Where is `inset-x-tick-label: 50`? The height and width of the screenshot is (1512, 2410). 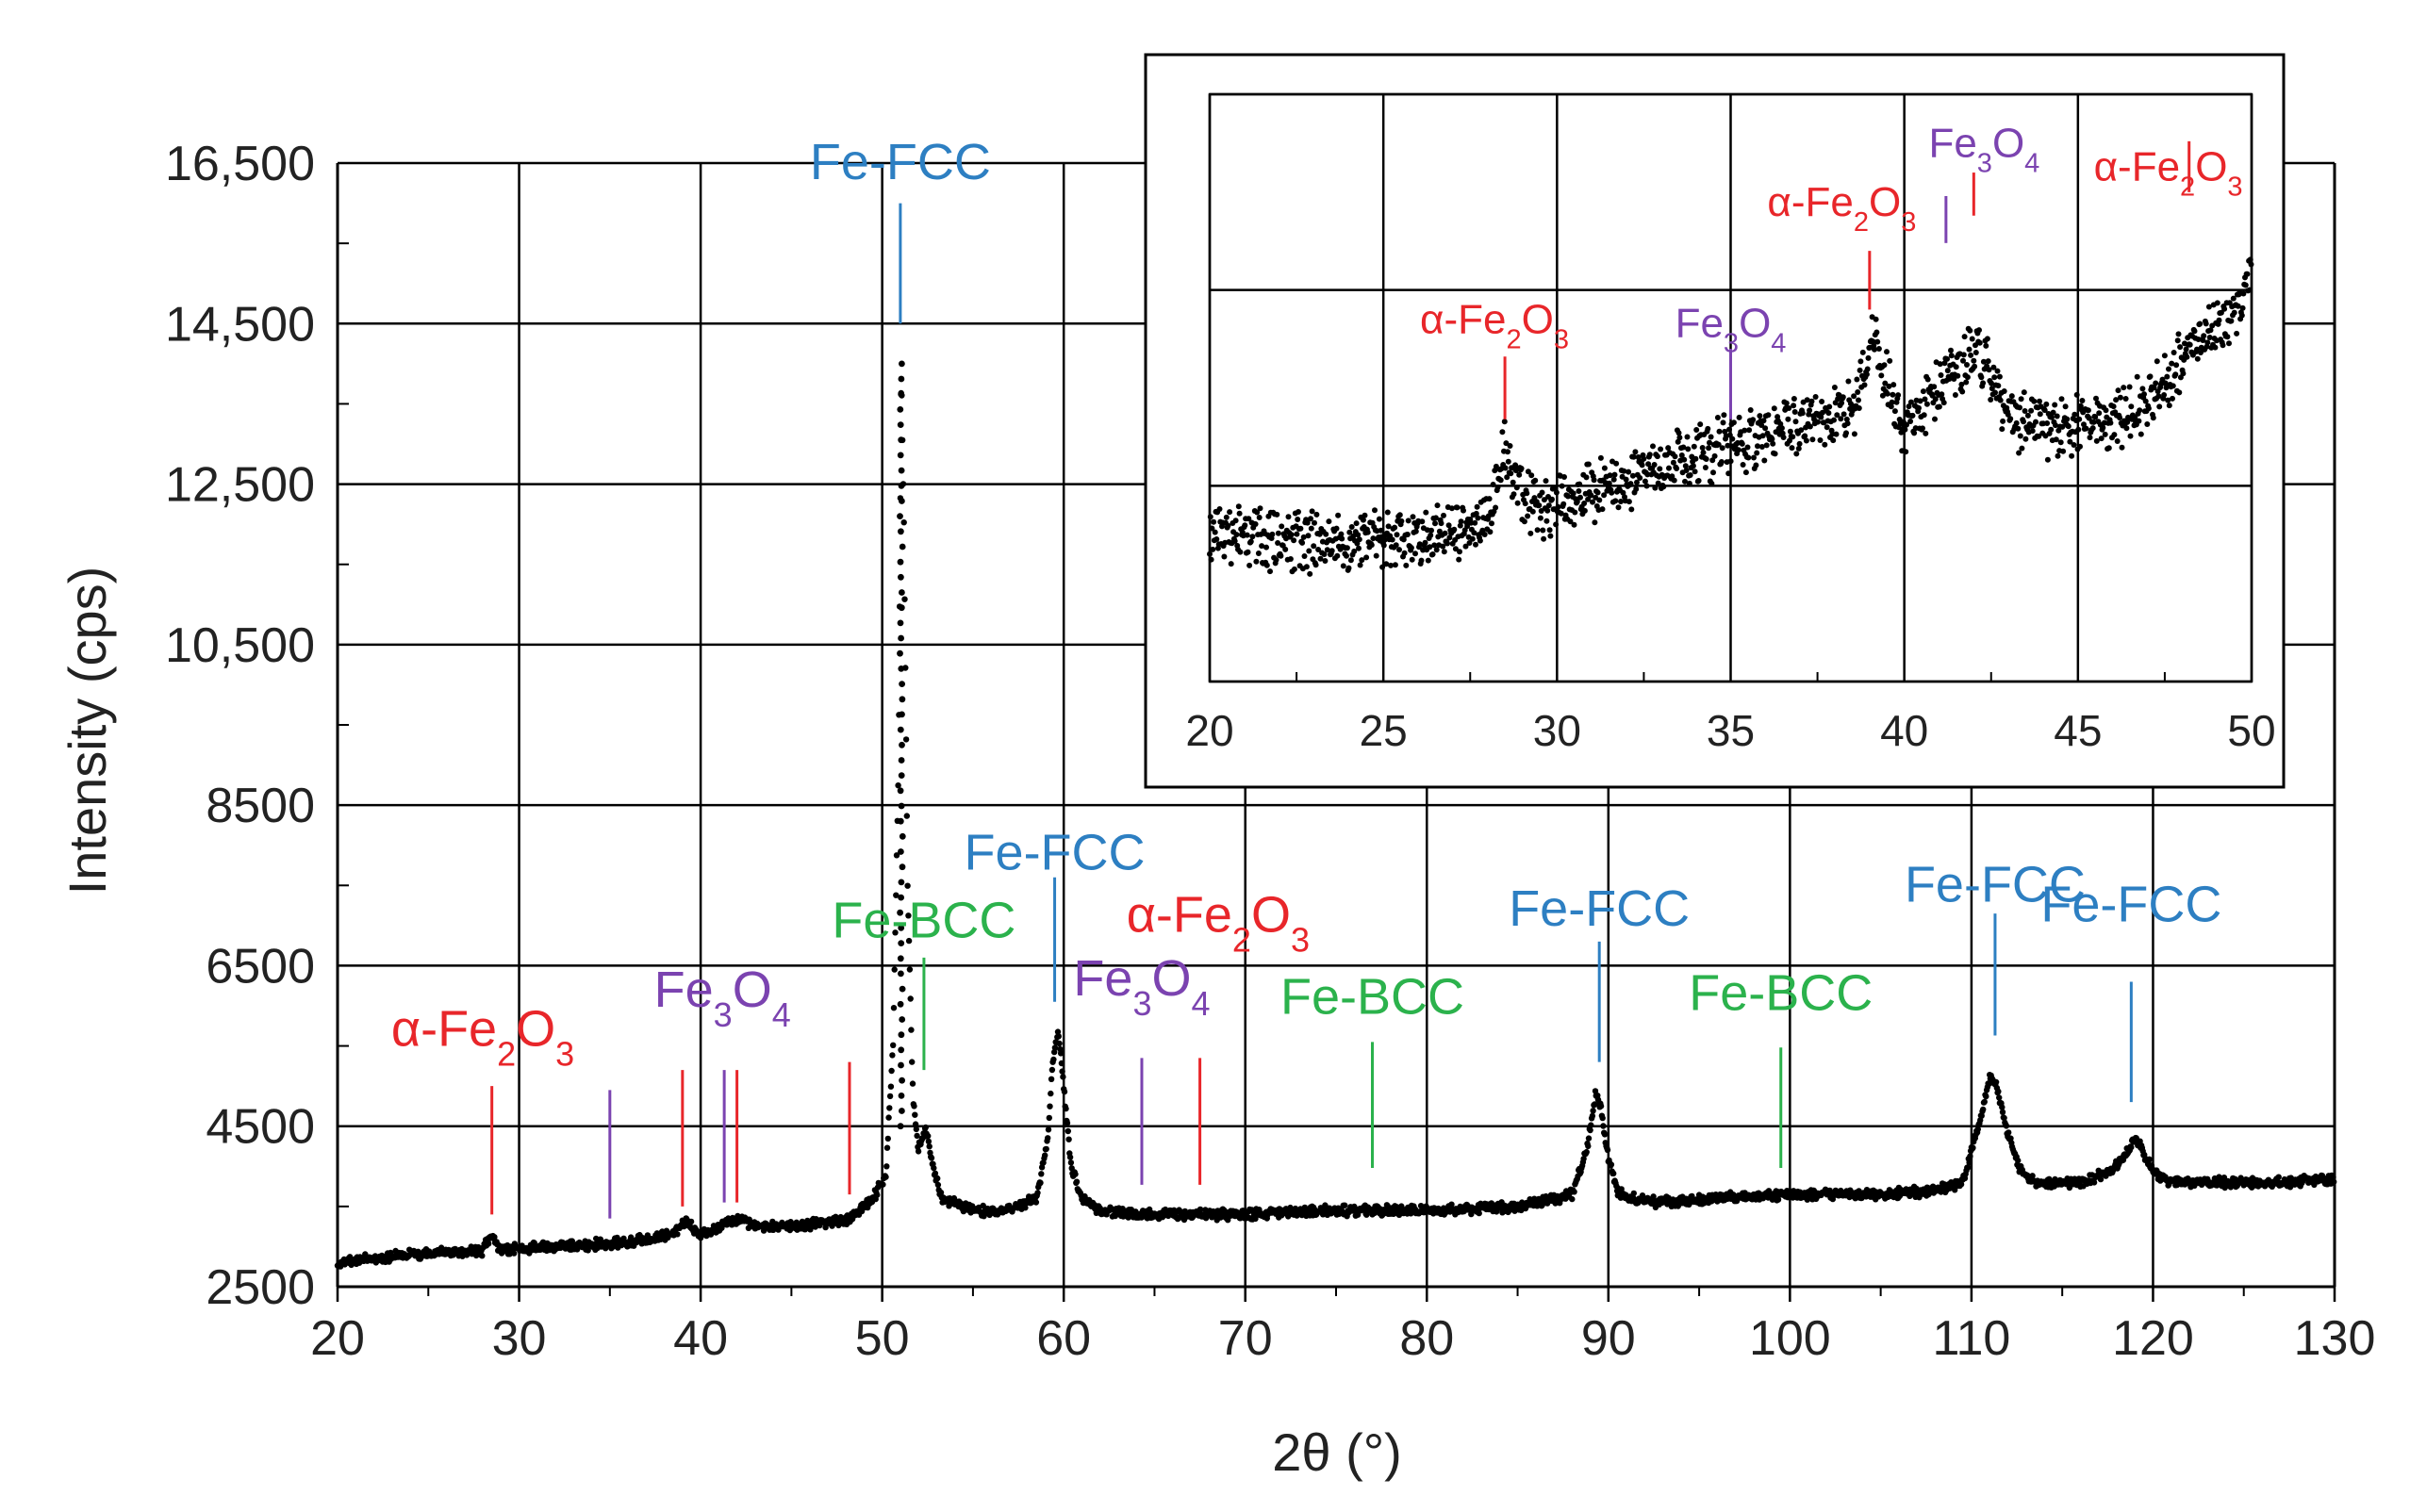 inset-x-tick-label: 50 is located at coordinates (2251, 731).